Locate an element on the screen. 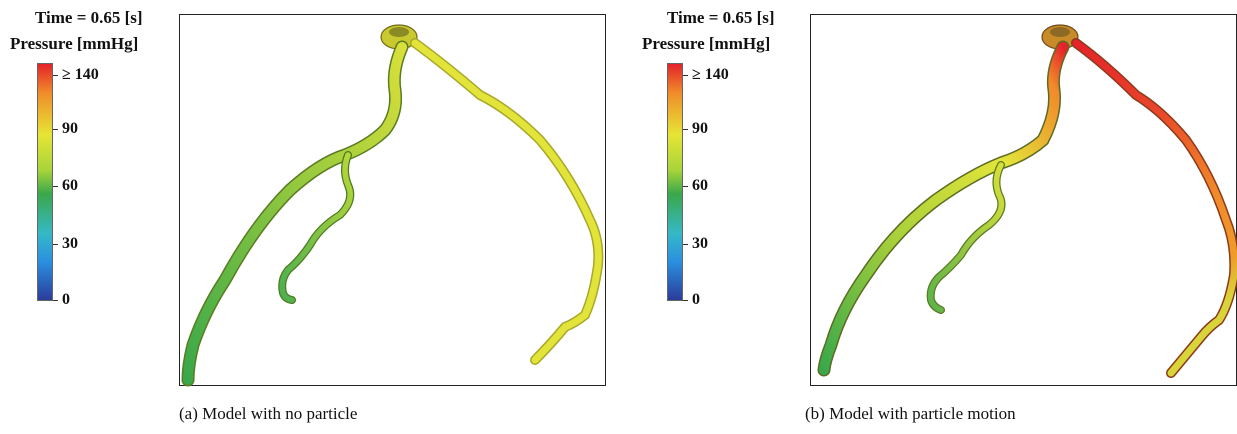 Image resolution: width=1237 pixels, height=434 pixels. left-artery is located at coordinates (295, 213).